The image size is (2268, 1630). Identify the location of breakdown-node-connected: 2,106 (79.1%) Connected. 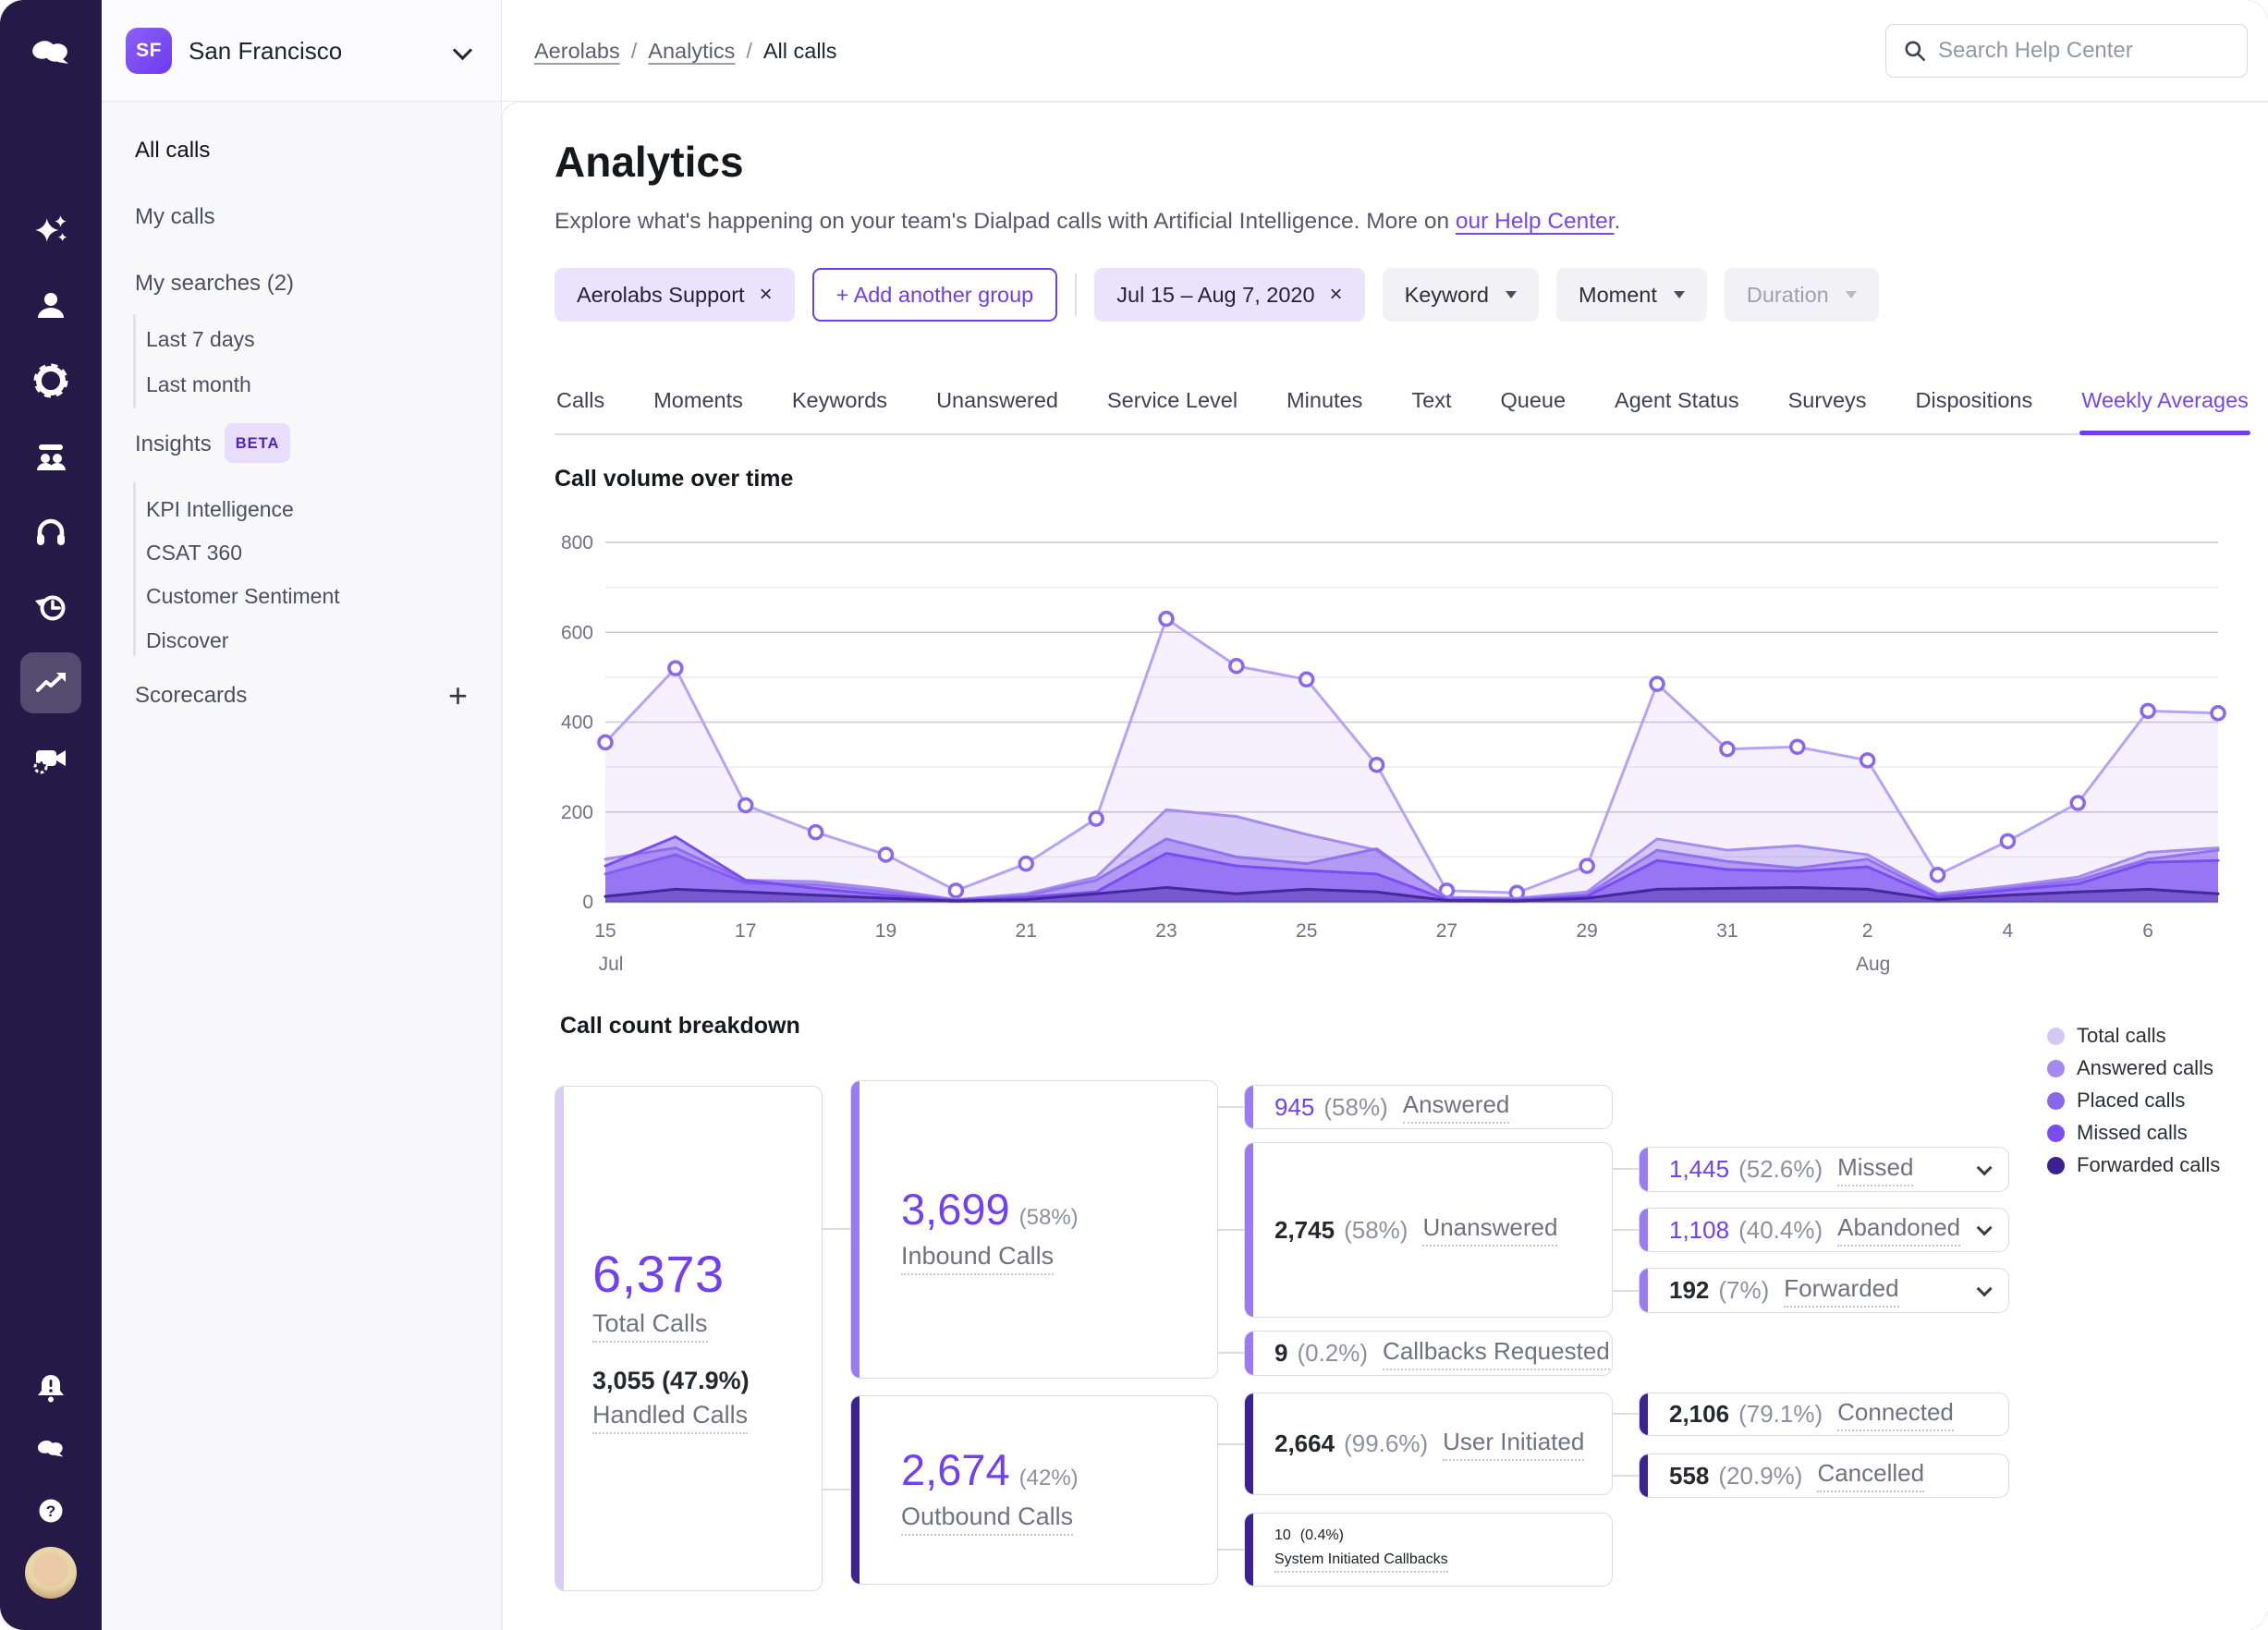
(1824, 1414).